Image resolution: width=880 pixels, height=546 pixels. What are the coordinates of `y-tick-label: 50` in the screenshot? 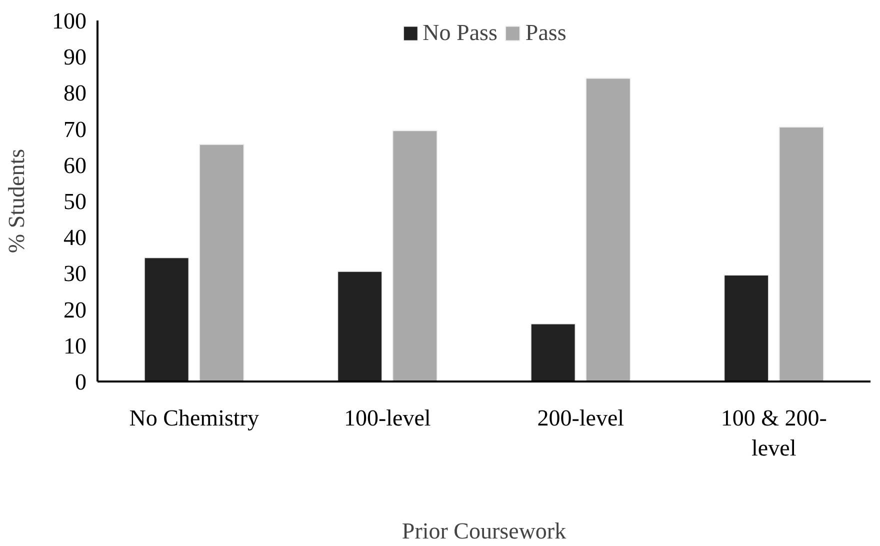 It's located at (75, 201).